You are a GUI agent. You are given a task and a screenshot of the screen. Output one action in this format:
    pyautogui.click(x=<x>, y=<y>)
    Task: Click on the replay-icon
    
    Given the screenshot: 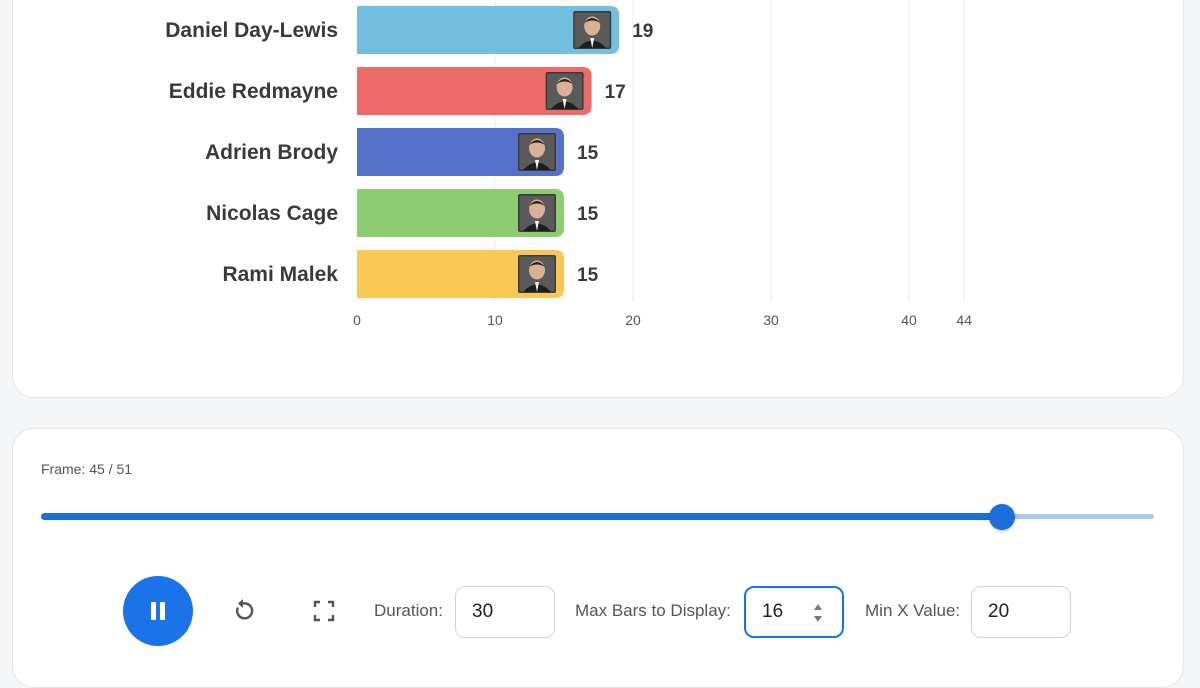 What is the action you would take?
    pyautogui.click(x=244, y=609)
    